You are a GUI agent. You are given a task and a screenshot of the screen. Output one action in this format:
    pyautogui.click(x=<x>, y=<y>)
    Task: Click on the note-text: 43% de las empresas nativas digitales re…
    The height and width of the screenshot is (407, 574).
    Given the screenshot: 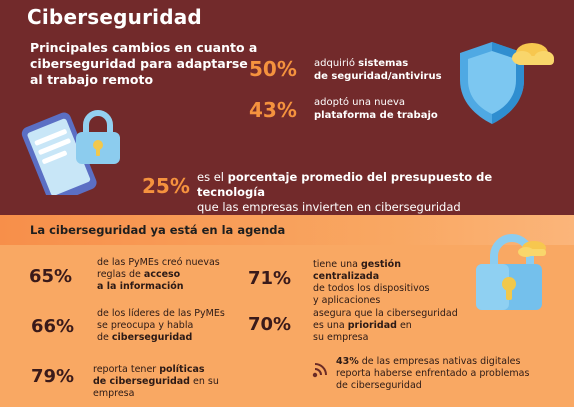 What is the action you would take?
    pyautogui.click(x=436, y=374)
    